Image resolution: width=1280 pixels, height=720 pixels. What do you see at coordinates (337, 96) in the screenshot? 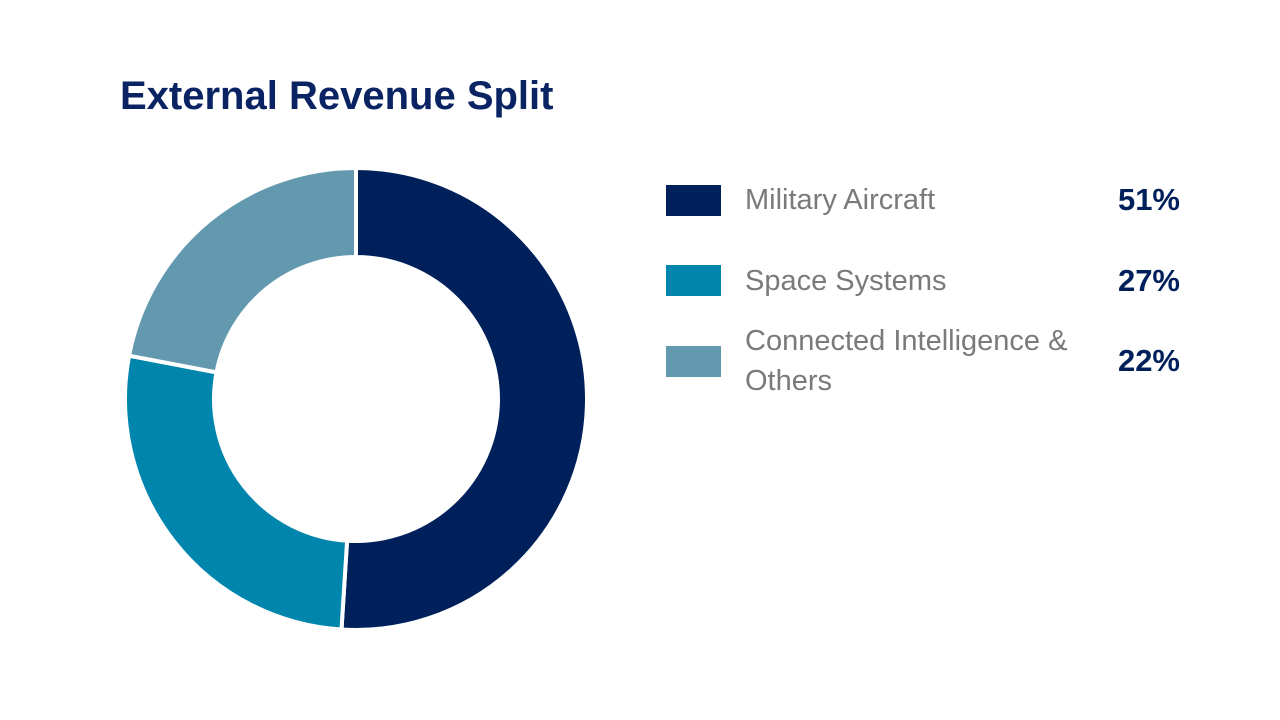
I see `chart-title: External Revenue Split` at bounding box center [337, 96].